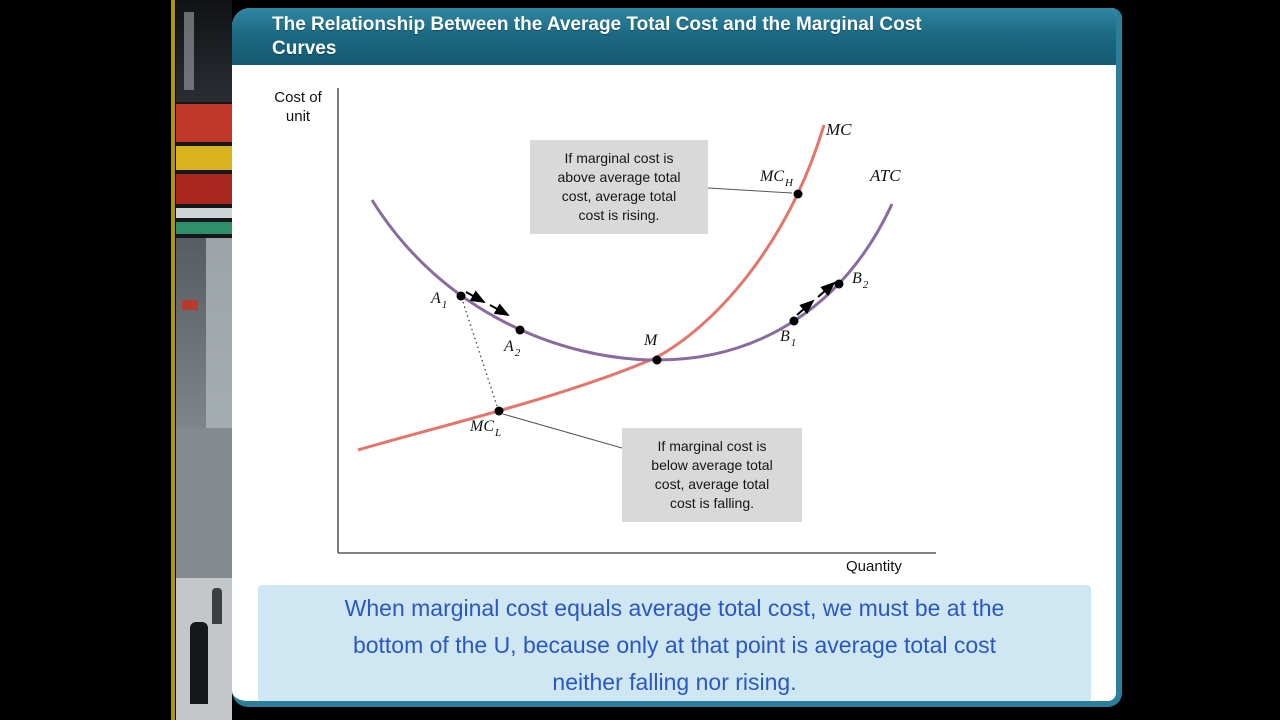 Image resolution: width=1280 pixels, height=720 pixels. I want to click on callout-line: above average total, so click(619, 176).